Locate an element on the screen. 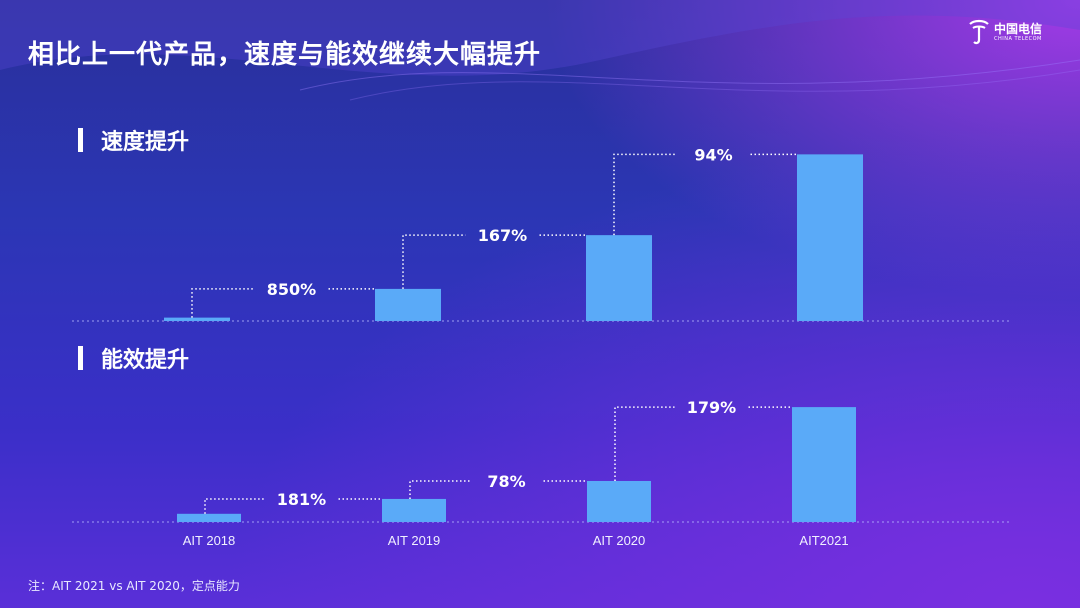 This screenshot has width=1080, height=608. growth-label-1: 850% is located at coordinates (291, 289).